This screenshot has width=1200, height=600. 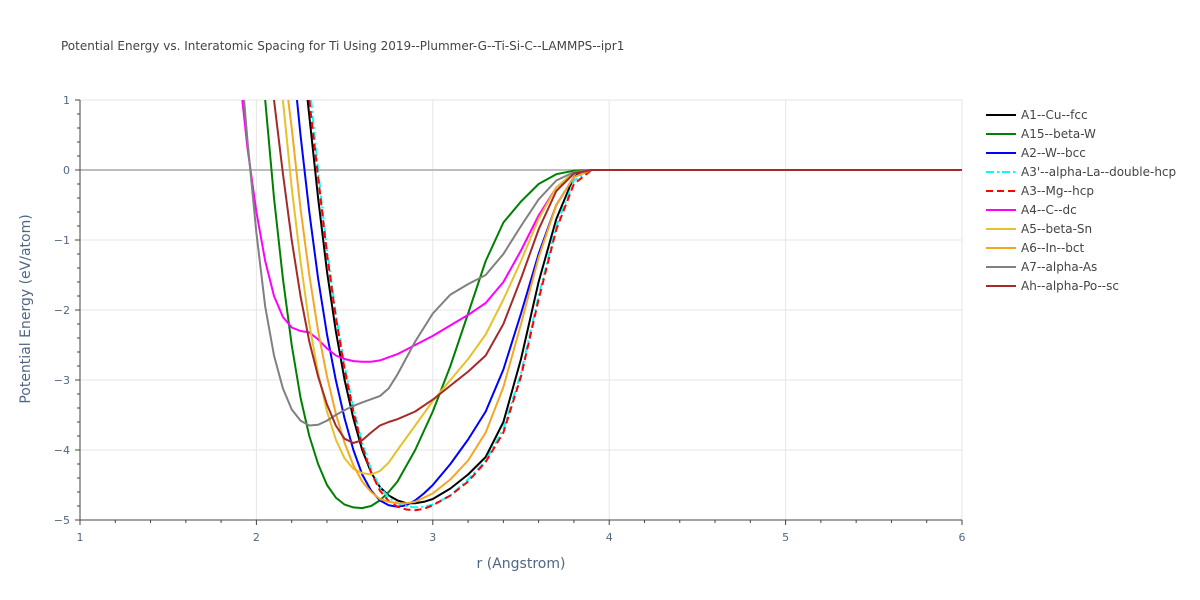 I want to click on y-tick-label: 0, so click(x=66, y=170).